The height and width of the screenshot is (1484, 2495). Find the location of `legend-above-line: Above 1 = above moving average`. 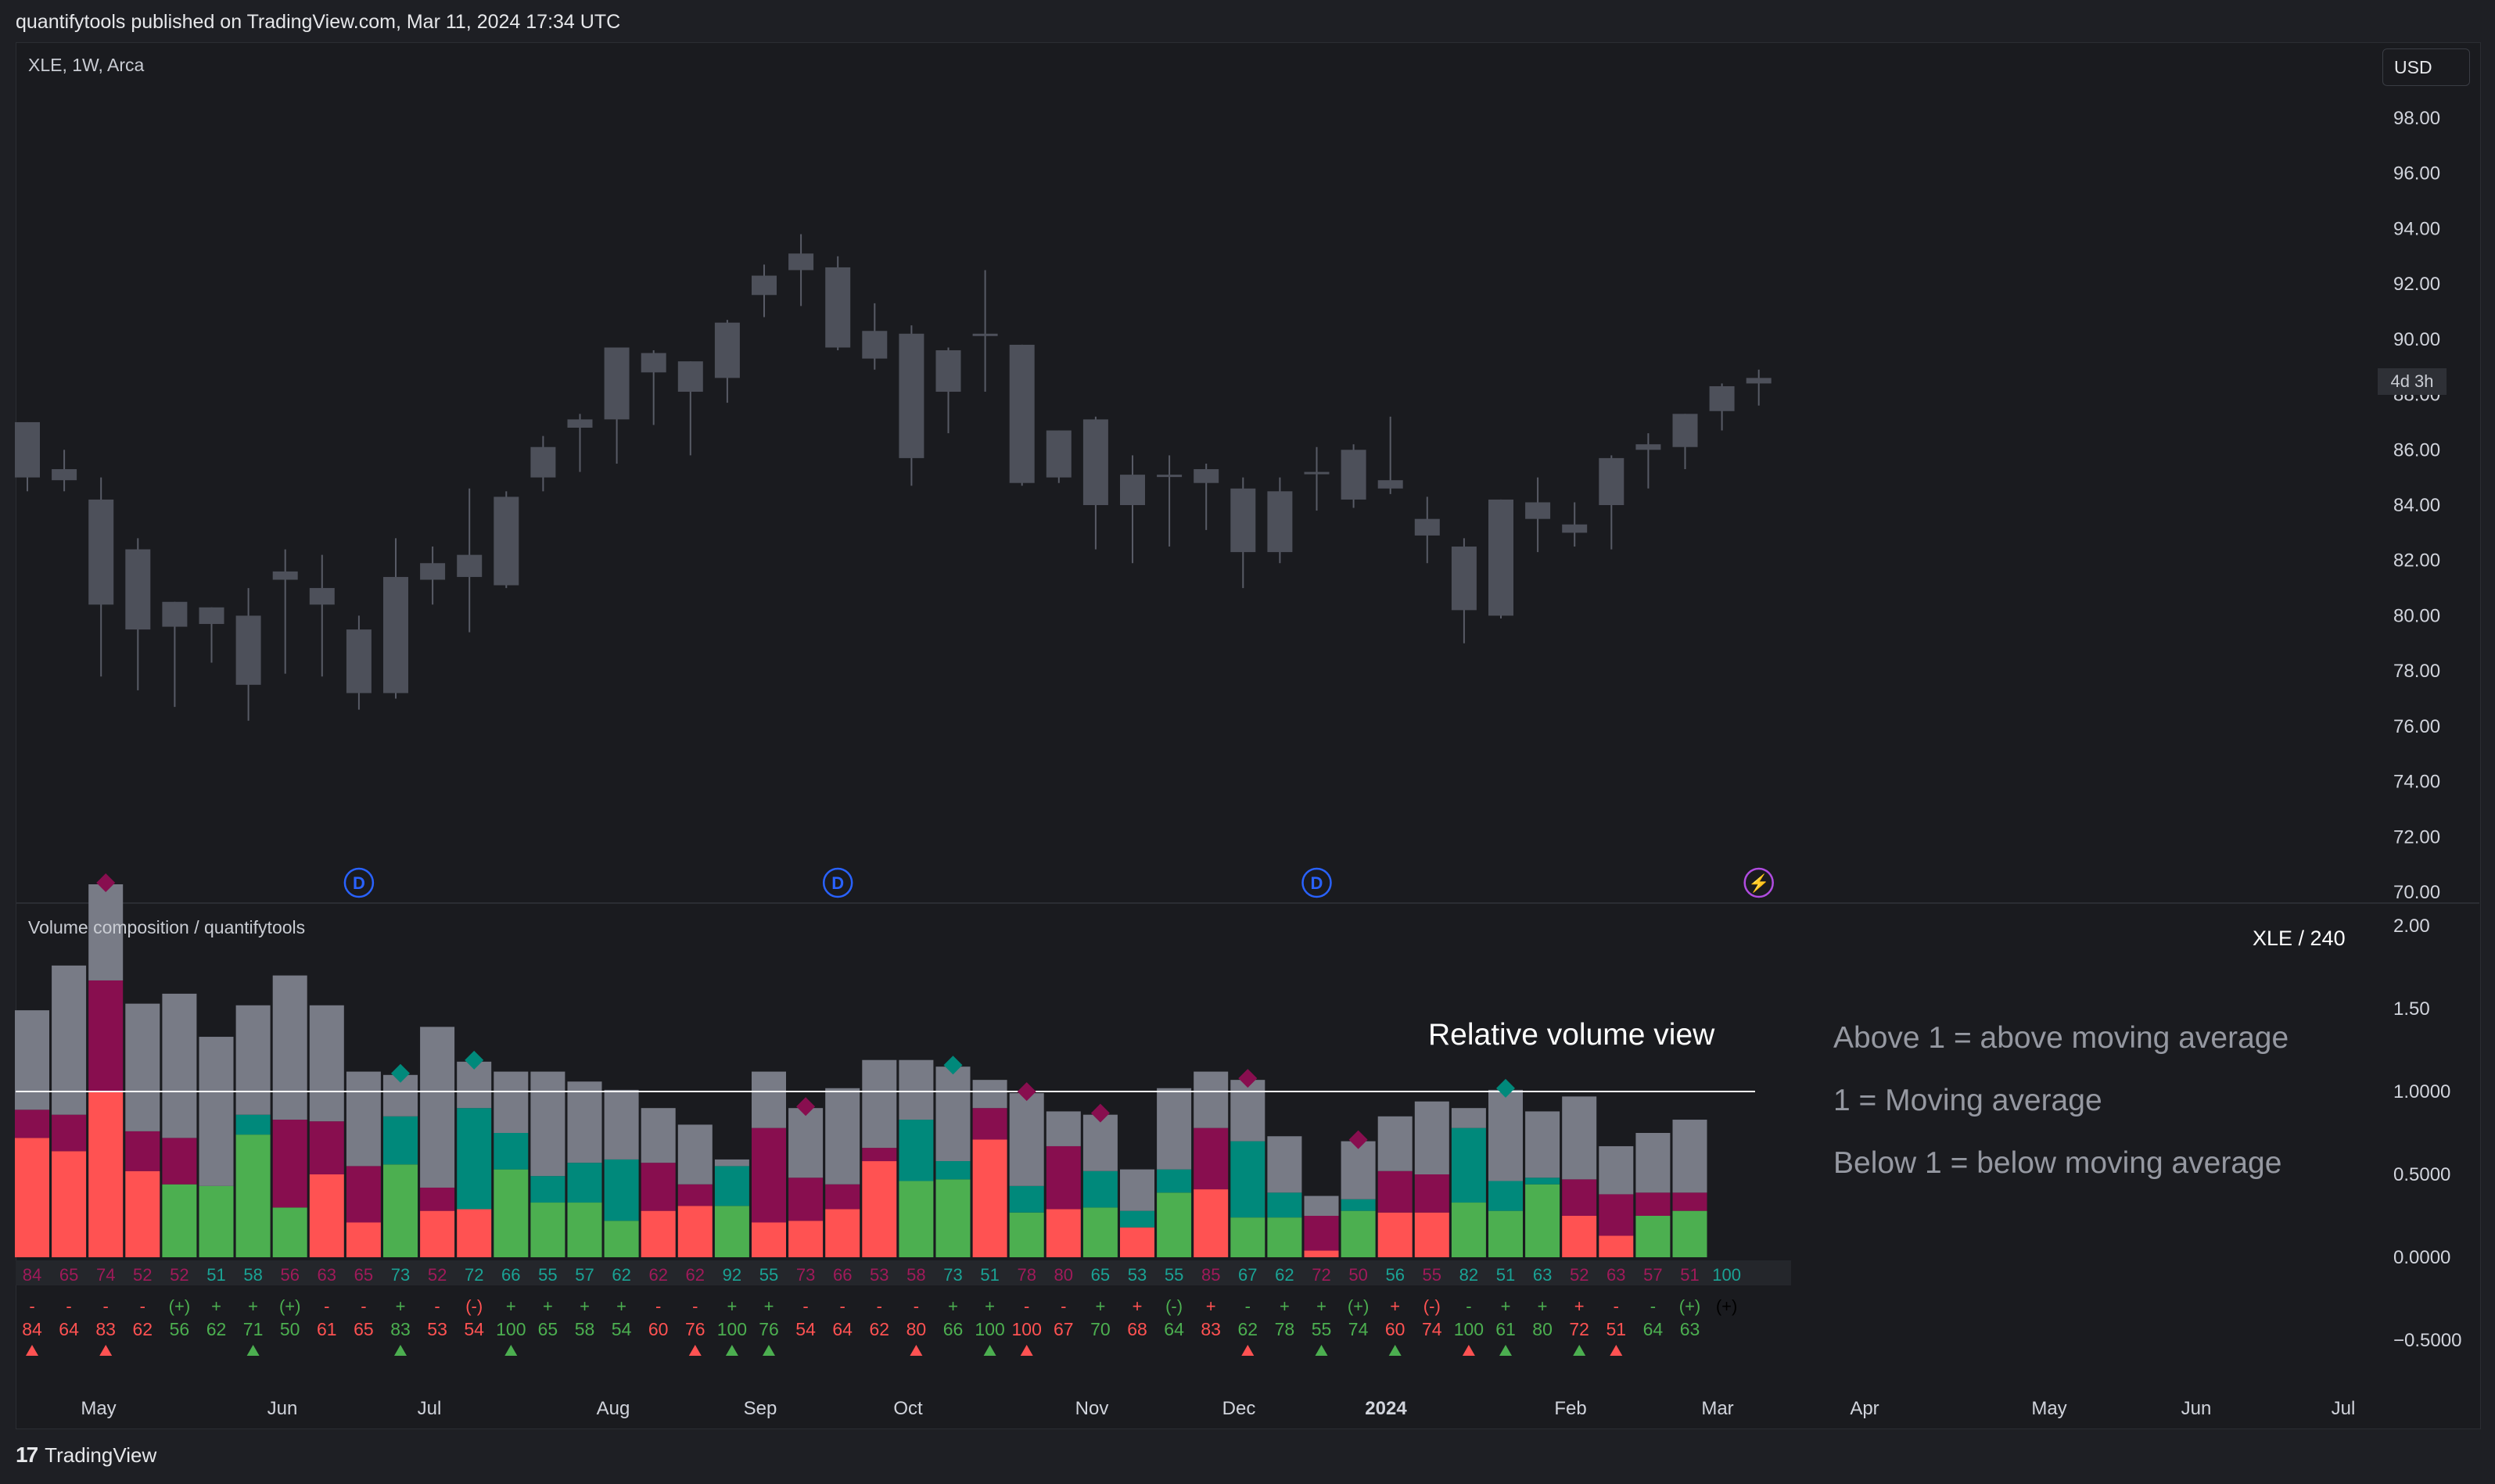

legend-above-line: Above 1 = above moving average is located at coordinates (2061, 1038).